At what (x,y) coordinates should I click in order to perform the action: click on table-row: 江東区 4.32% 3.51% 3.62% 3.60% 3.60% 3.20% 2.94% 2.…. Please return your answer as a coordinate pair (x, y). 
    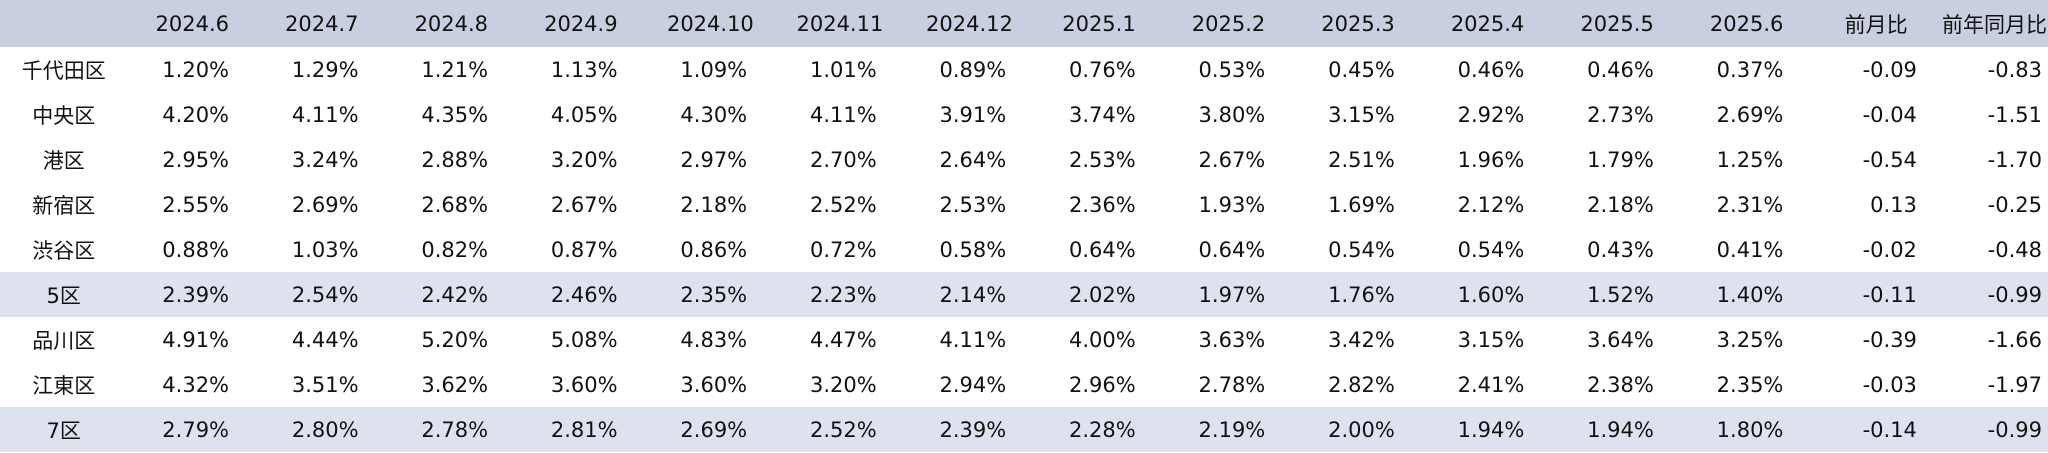
    Looking at the image, I should click on (1024, 384).